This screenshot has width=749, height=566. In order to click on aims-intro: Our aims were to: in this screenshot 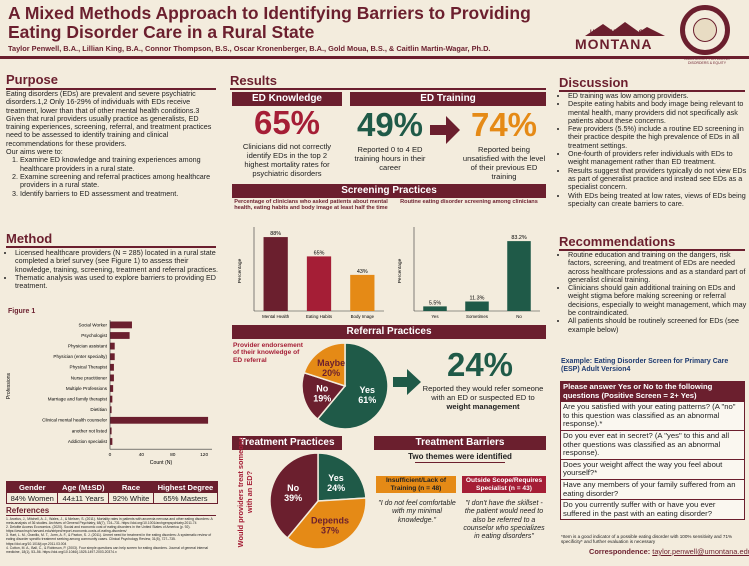, I will do `click(34, 152)`.